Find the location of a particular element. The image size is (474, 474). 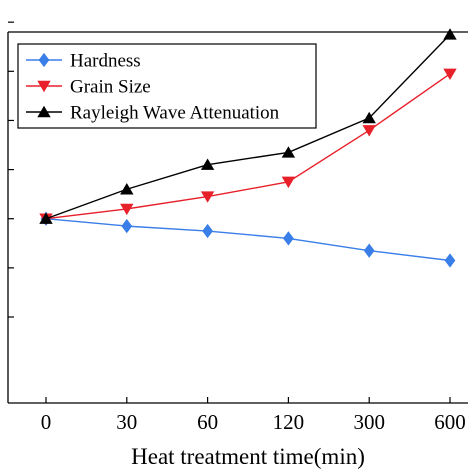

series-line is located at coordinates (248, 240).